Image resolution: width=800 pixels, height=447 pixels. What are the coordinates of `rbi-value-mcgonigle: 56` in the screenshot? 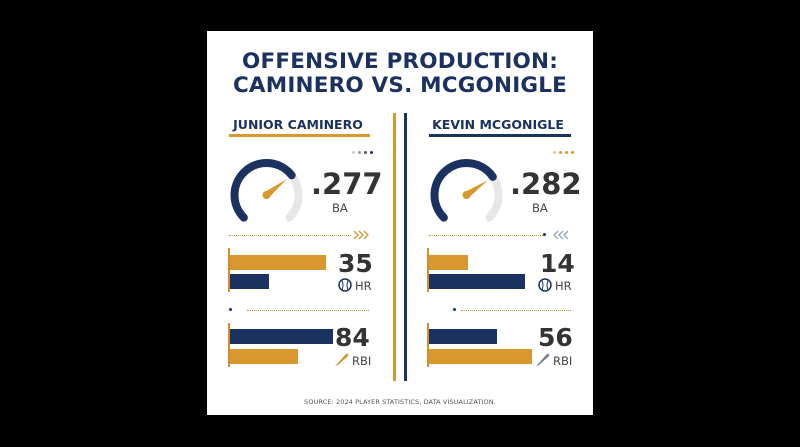 It's located at (555, 337).